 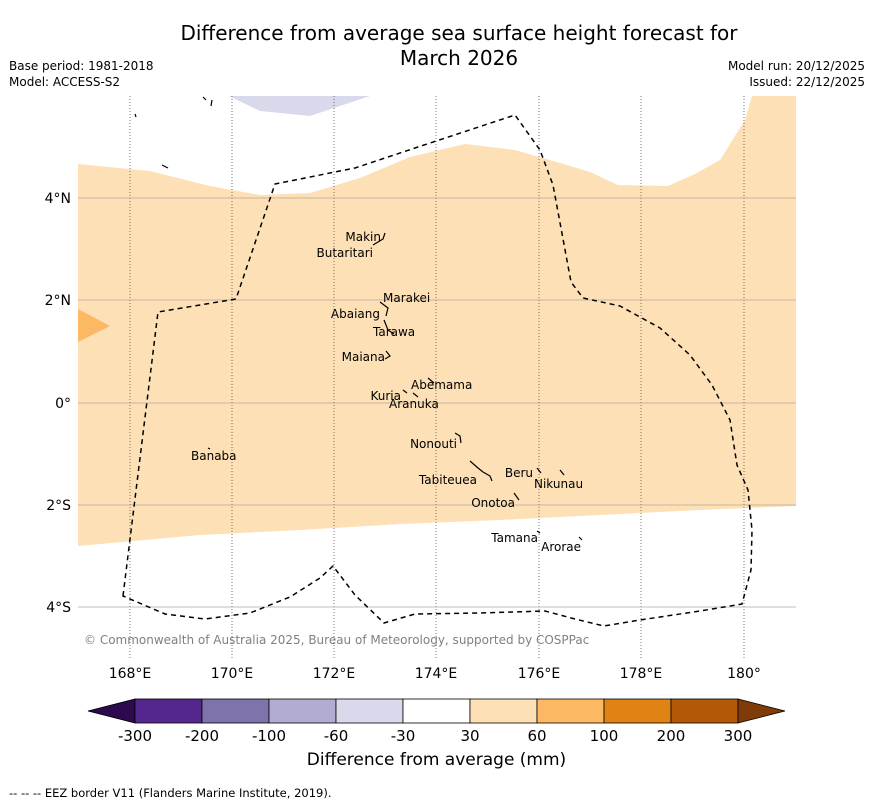 What do you see at coordinates (436, 760) in the screenshot?
I see `colorbar-label: Difference from average (mm)` at bounding box center [436, 760].